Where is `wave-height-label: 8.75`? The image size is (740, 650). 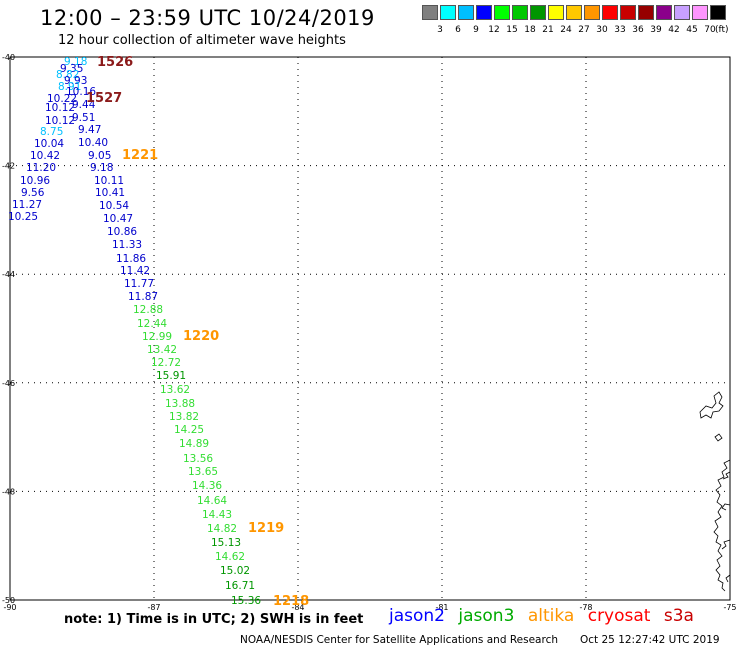
wave-height-label: 8.75 is located at coordinates (51, 132).